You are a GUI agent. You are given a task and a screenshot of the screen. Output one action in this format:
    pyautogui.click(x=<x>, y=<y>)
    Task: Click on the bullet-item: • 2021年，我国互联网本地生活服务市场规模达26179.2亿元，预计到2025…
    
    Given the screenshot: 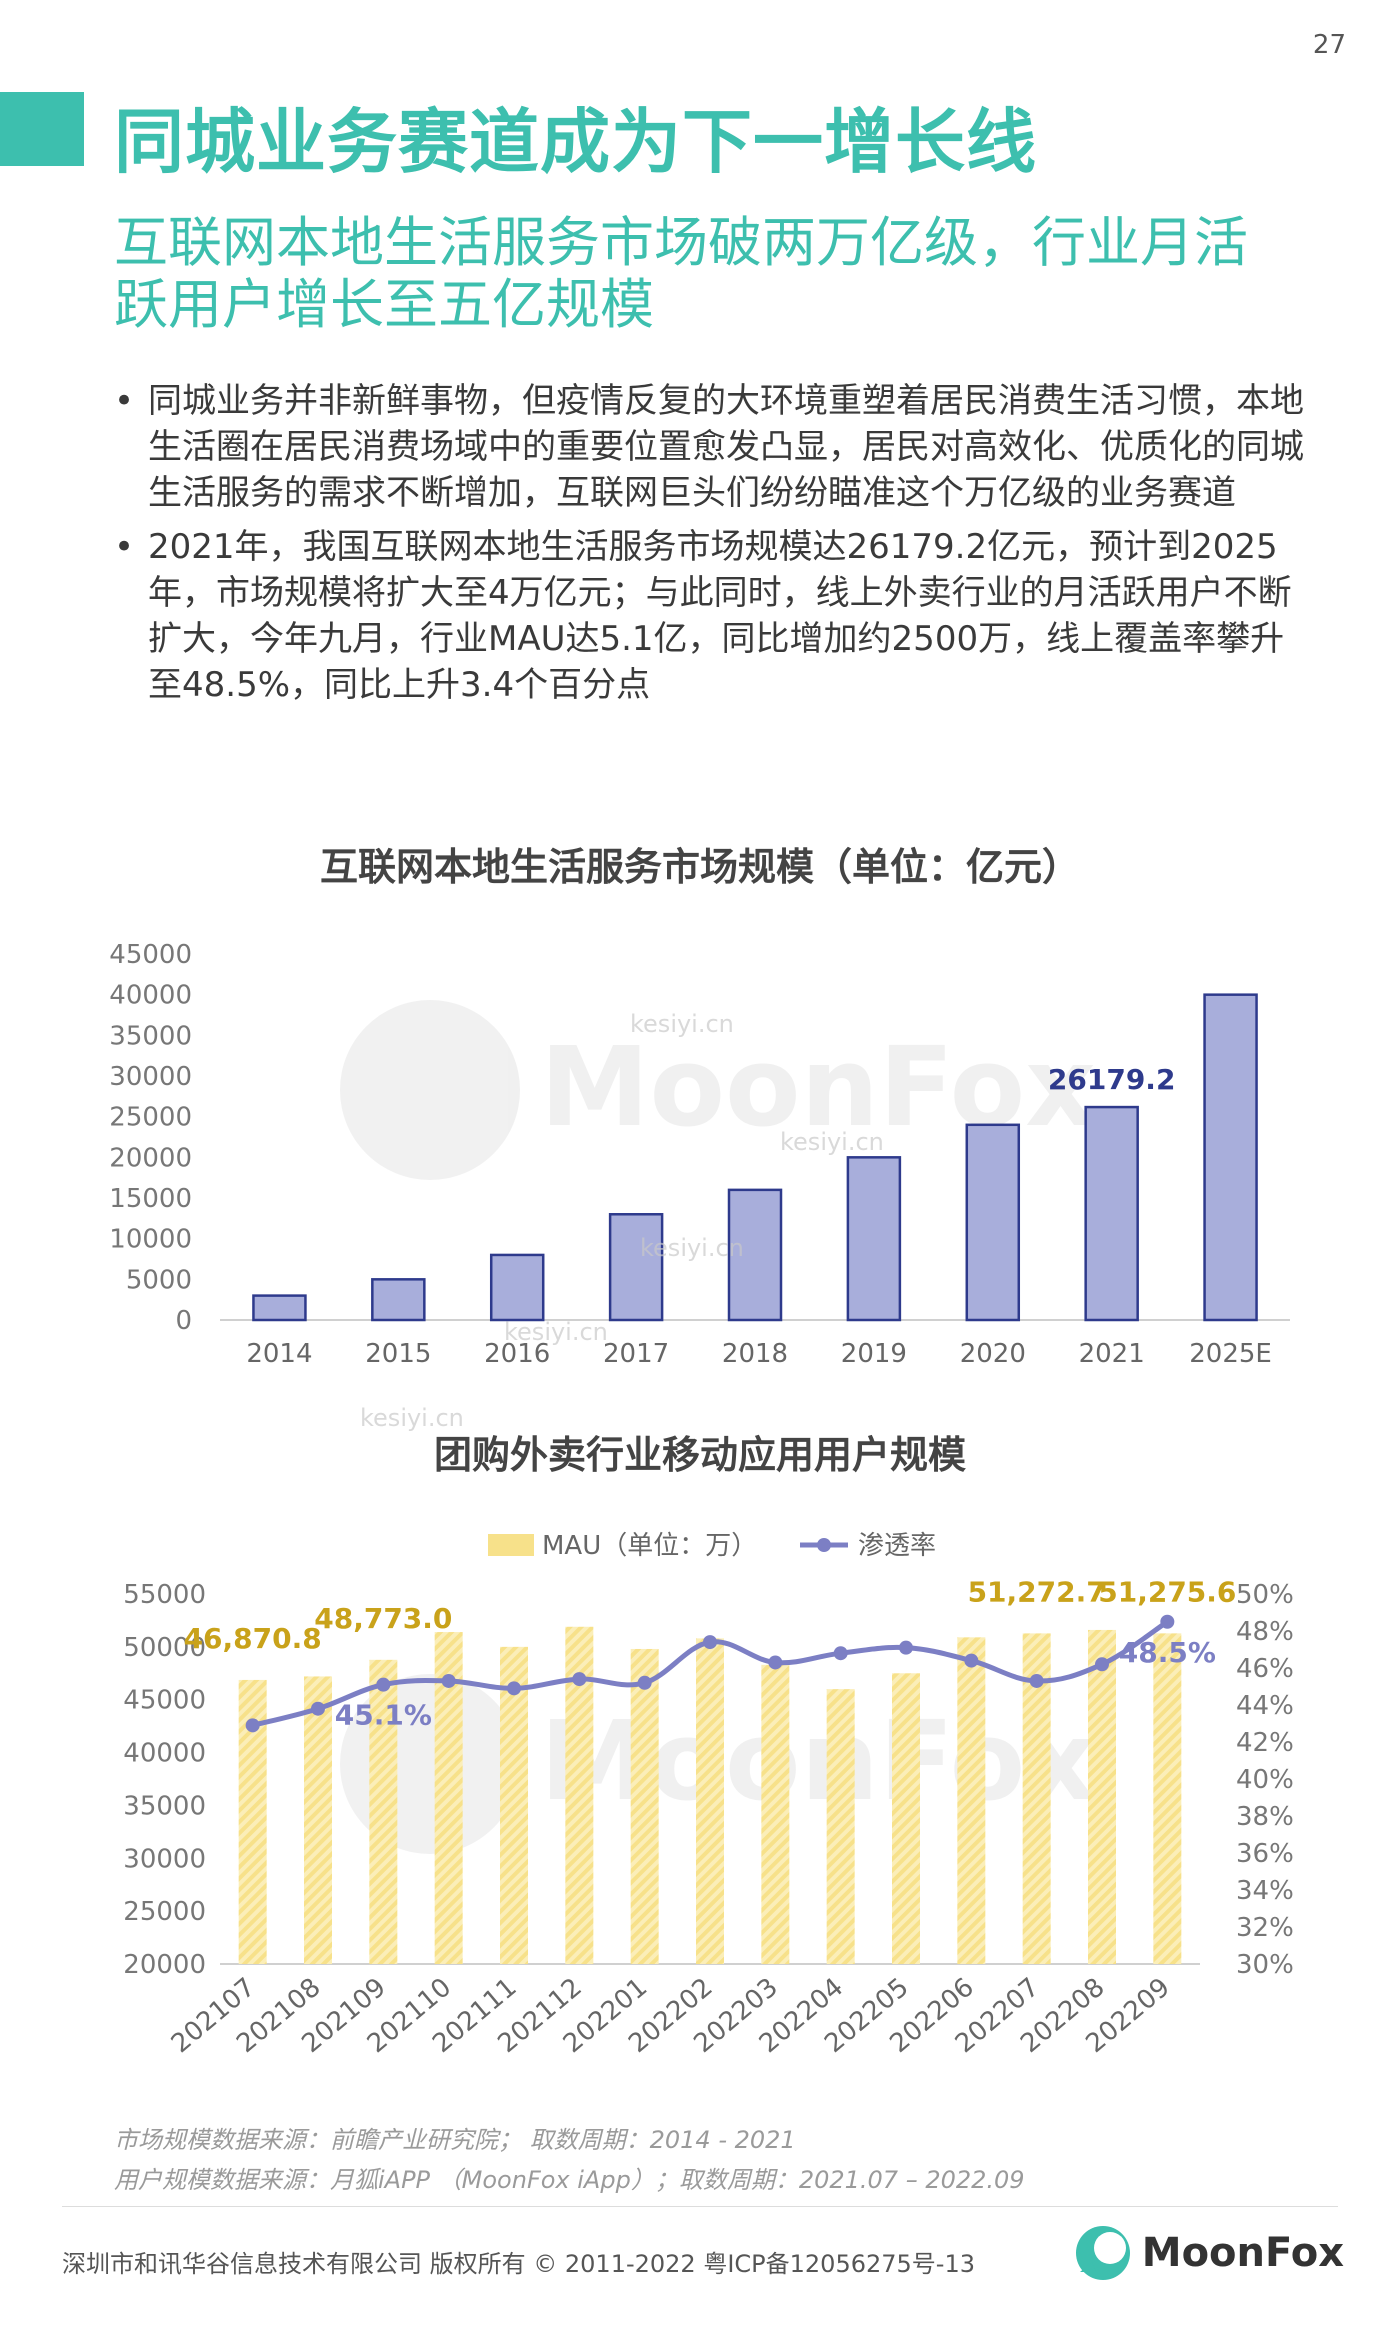 What is the action you would take?
    pyautogui.click(x=712, y=616)
    